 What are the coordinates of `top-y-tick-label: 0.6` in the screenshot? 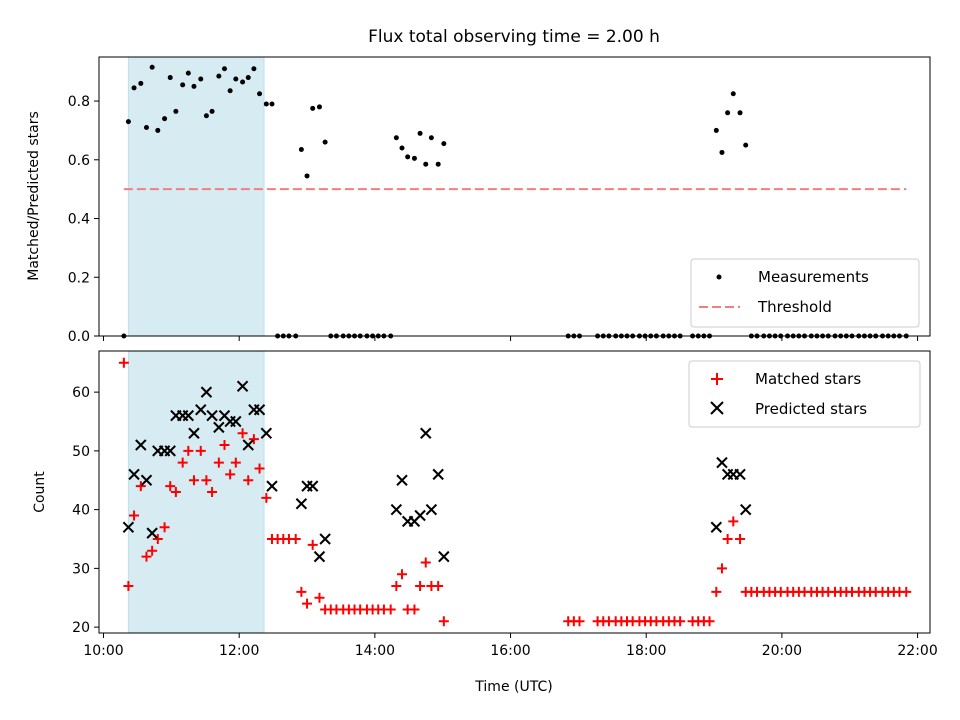 It's located at (79, 161).